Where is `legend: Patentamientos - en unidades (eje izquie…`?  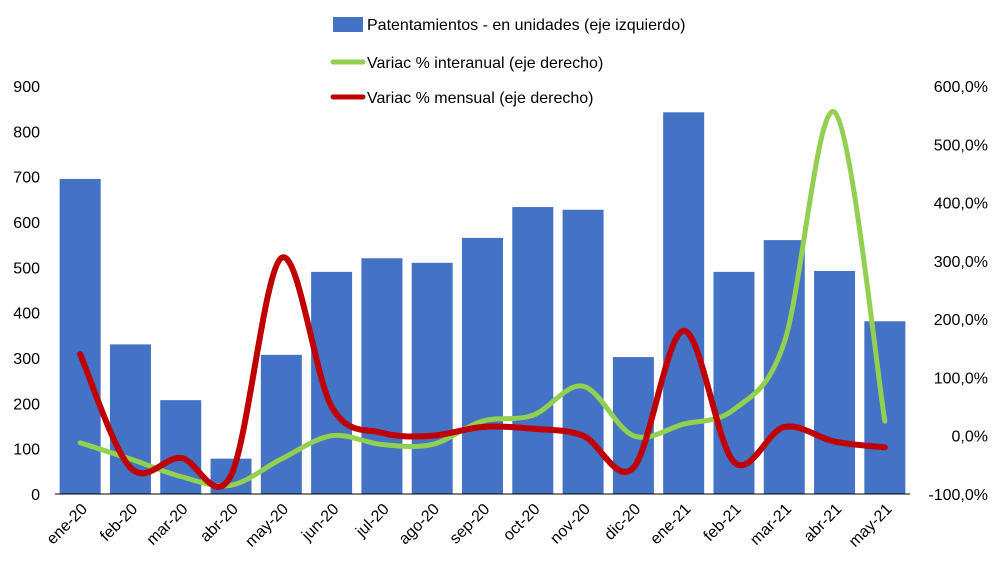 legend: Patentamientos - en unidades (eje izquie… is located at coordinates (507, 62).